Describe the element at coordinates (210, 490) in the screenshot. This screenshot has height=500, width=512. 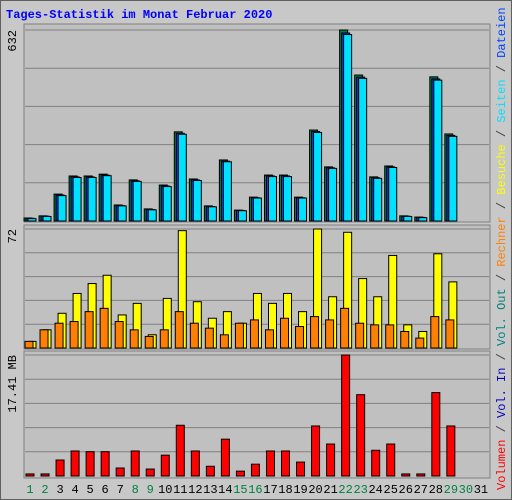
I see `x-tick-label: 13` at that location.